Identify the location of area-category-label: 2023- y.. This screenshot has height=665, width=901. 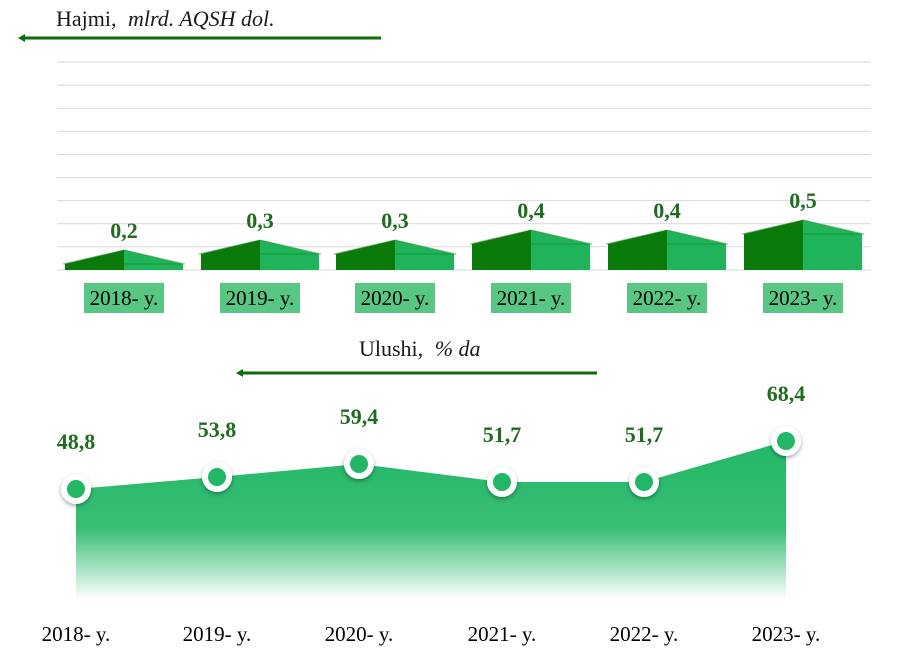
(786, 634).